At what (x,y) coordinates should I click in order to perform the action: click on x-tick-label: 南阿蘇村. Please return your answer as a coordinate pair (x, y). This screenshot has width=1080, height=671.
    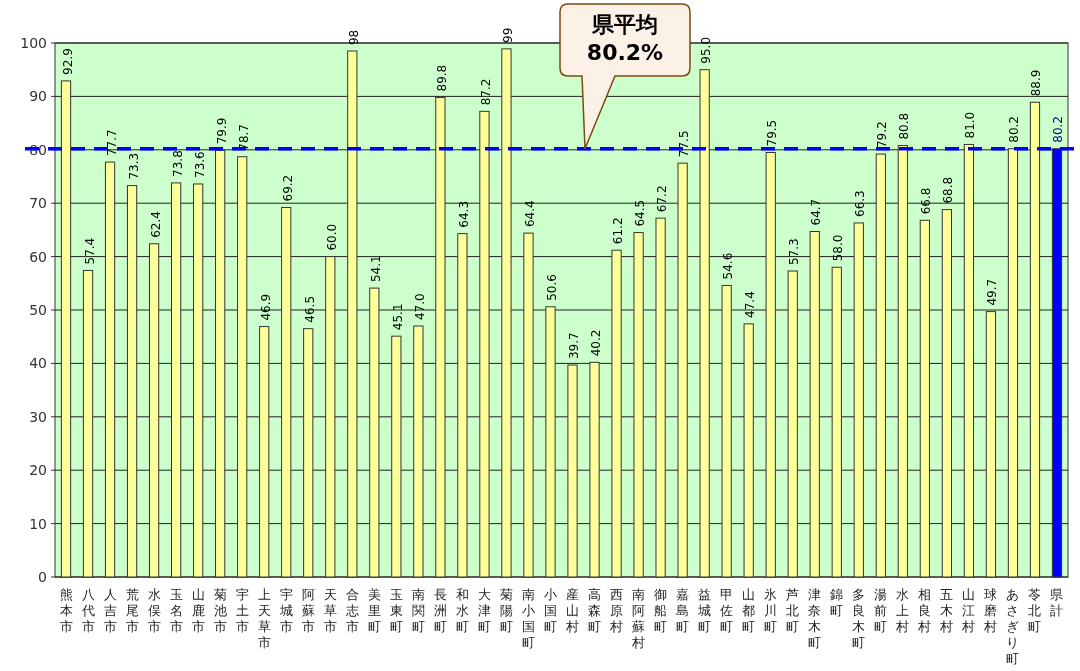
    Looking at the image, I should click on (638, 618).